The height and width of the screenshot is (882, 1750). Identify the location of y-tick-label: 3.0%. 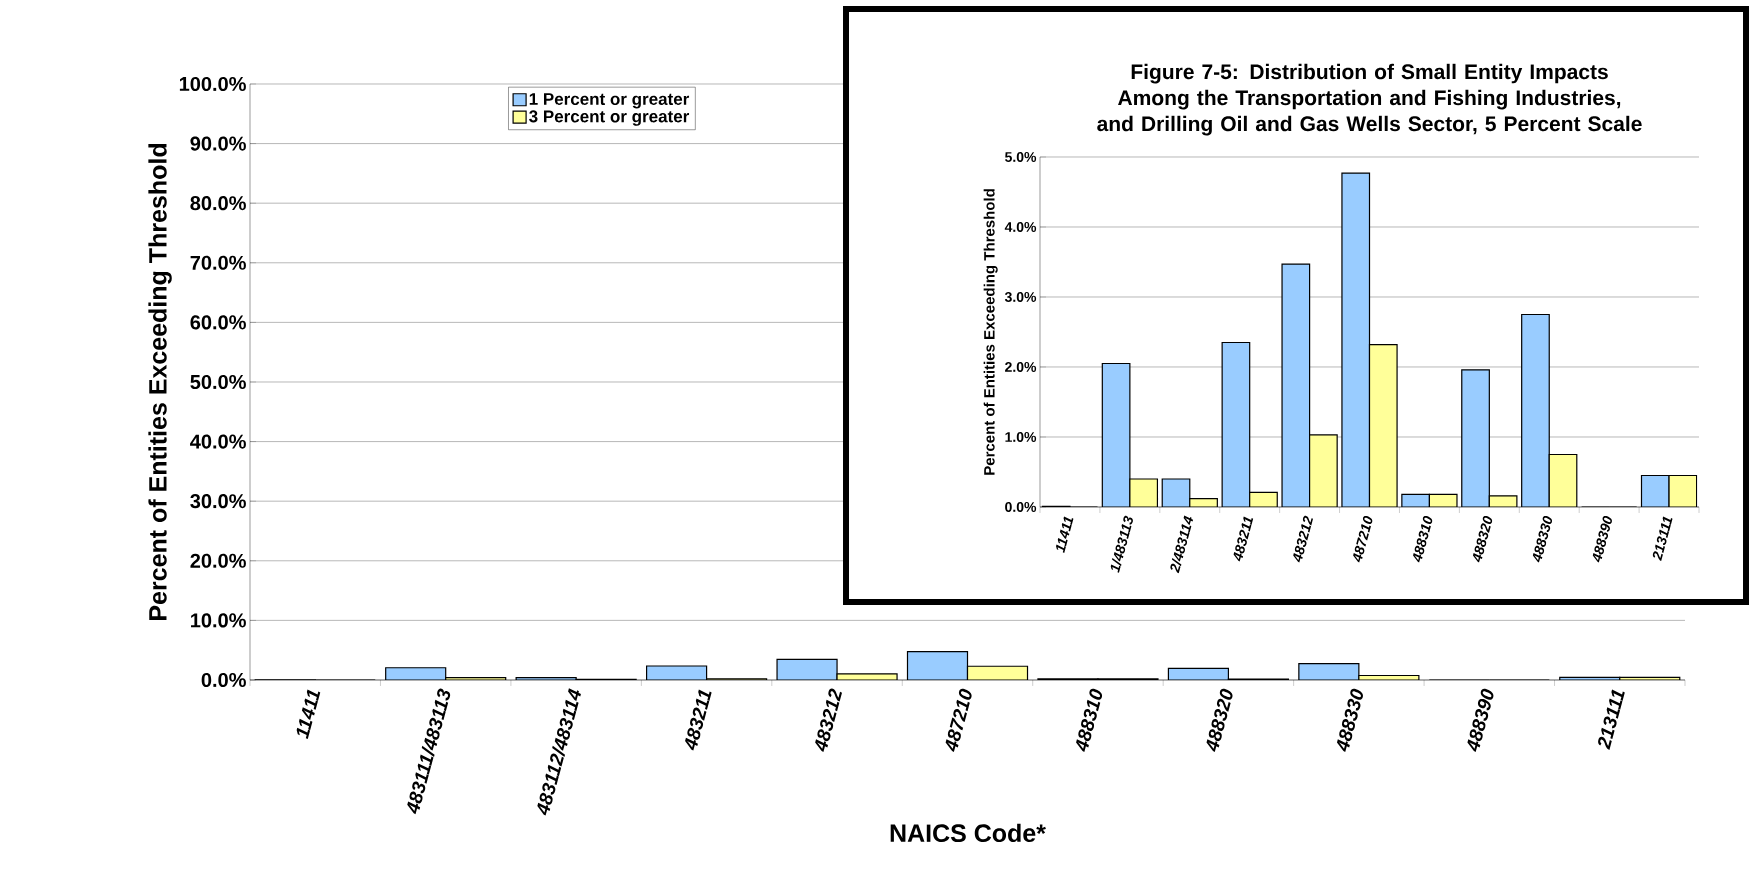
(1020, 297).